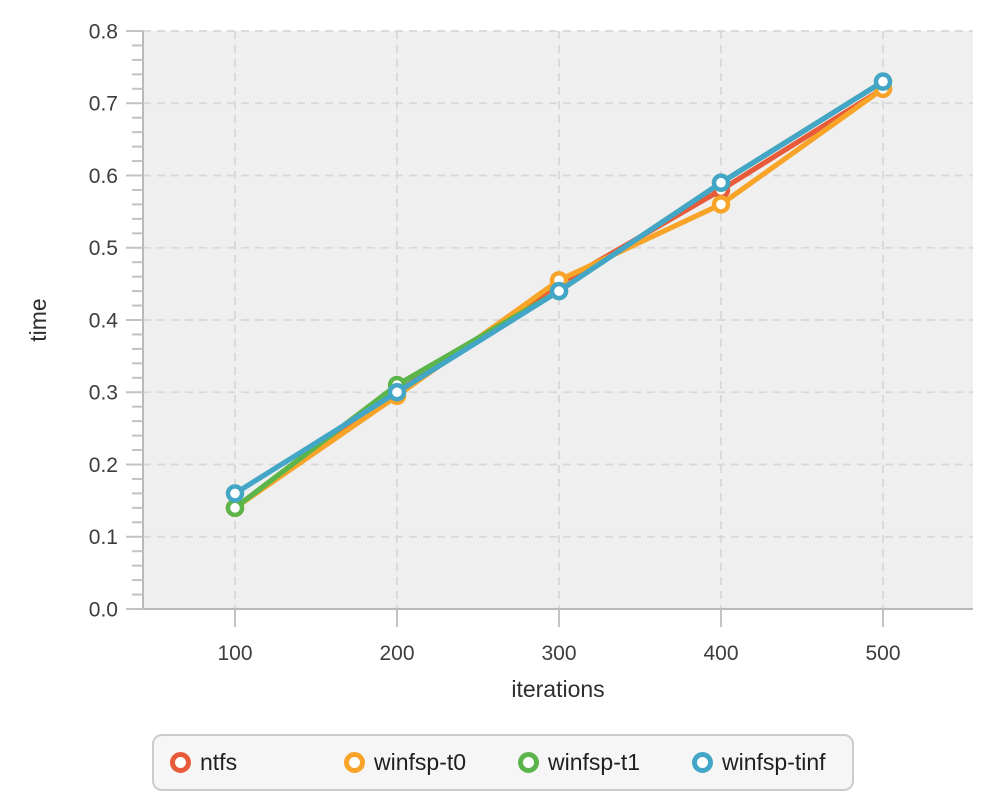 This screenshot has height=800, width=1000. Describe the element at coordinates (396, 653) in the screenshot. I see `x-tick-label: 200` at that location.